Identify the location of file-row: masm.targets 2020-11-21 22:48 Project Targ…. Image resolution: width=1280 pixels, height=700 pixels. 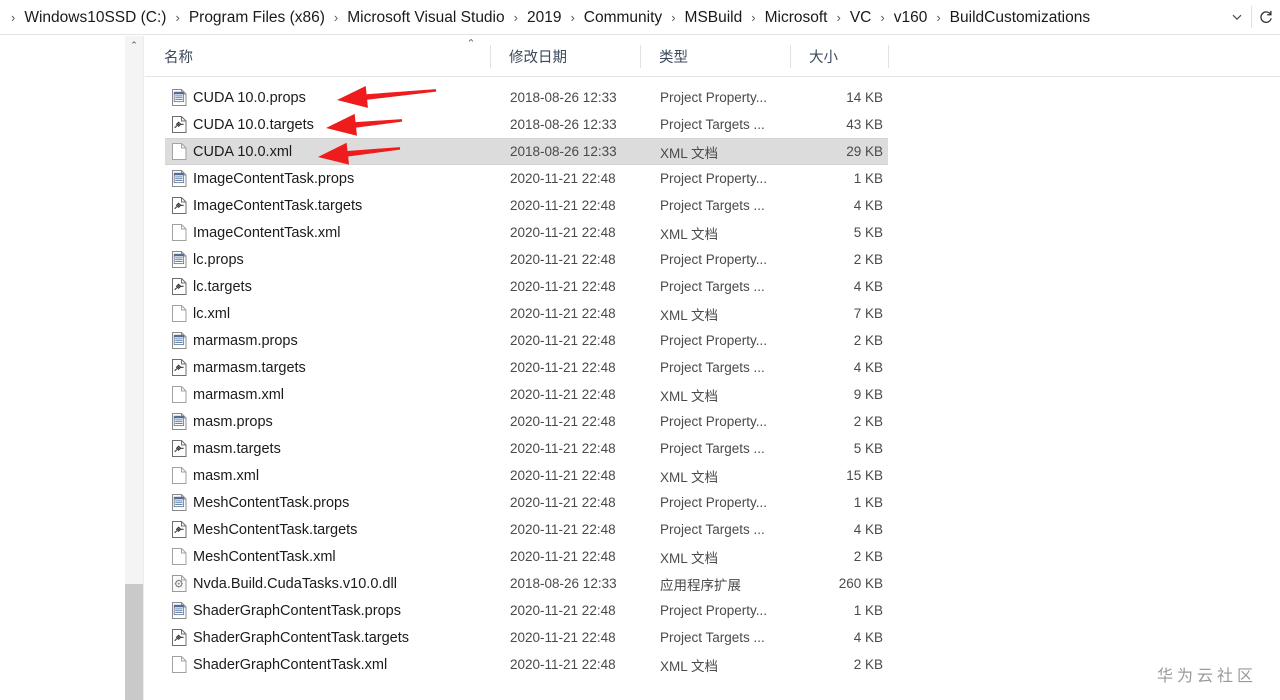
(526, 448).